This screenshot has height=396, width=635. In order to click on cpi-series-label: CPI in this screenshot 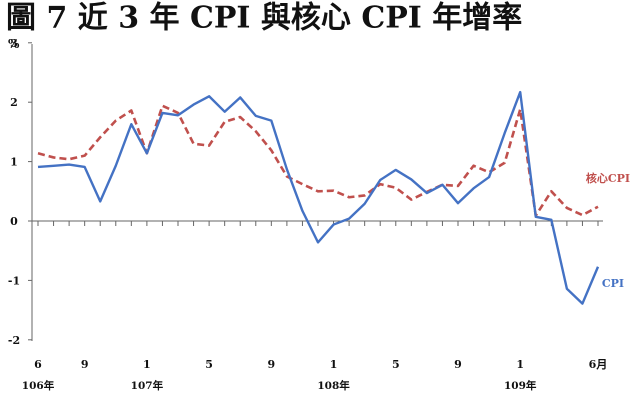, I will do `click(613, 283)`.